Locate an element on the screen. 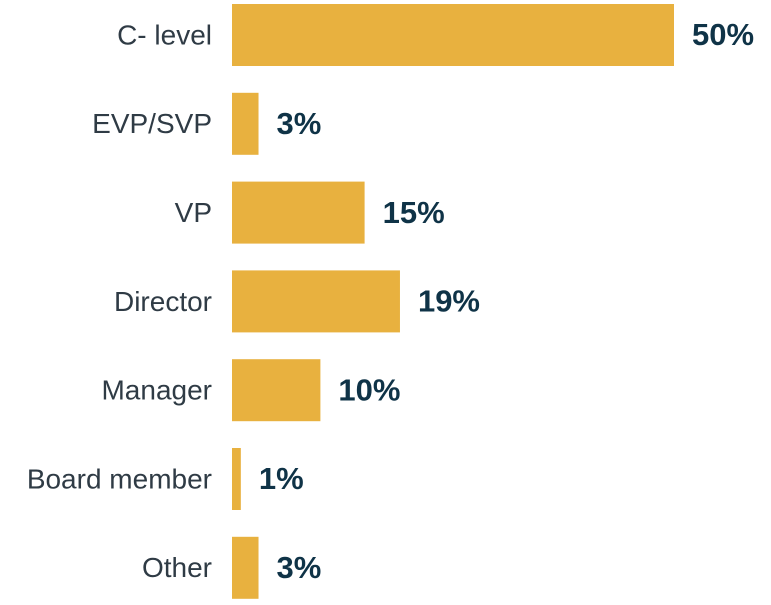 This screenshot has width=771, height=605. category-label: VP is located at coordinates (193, 212).